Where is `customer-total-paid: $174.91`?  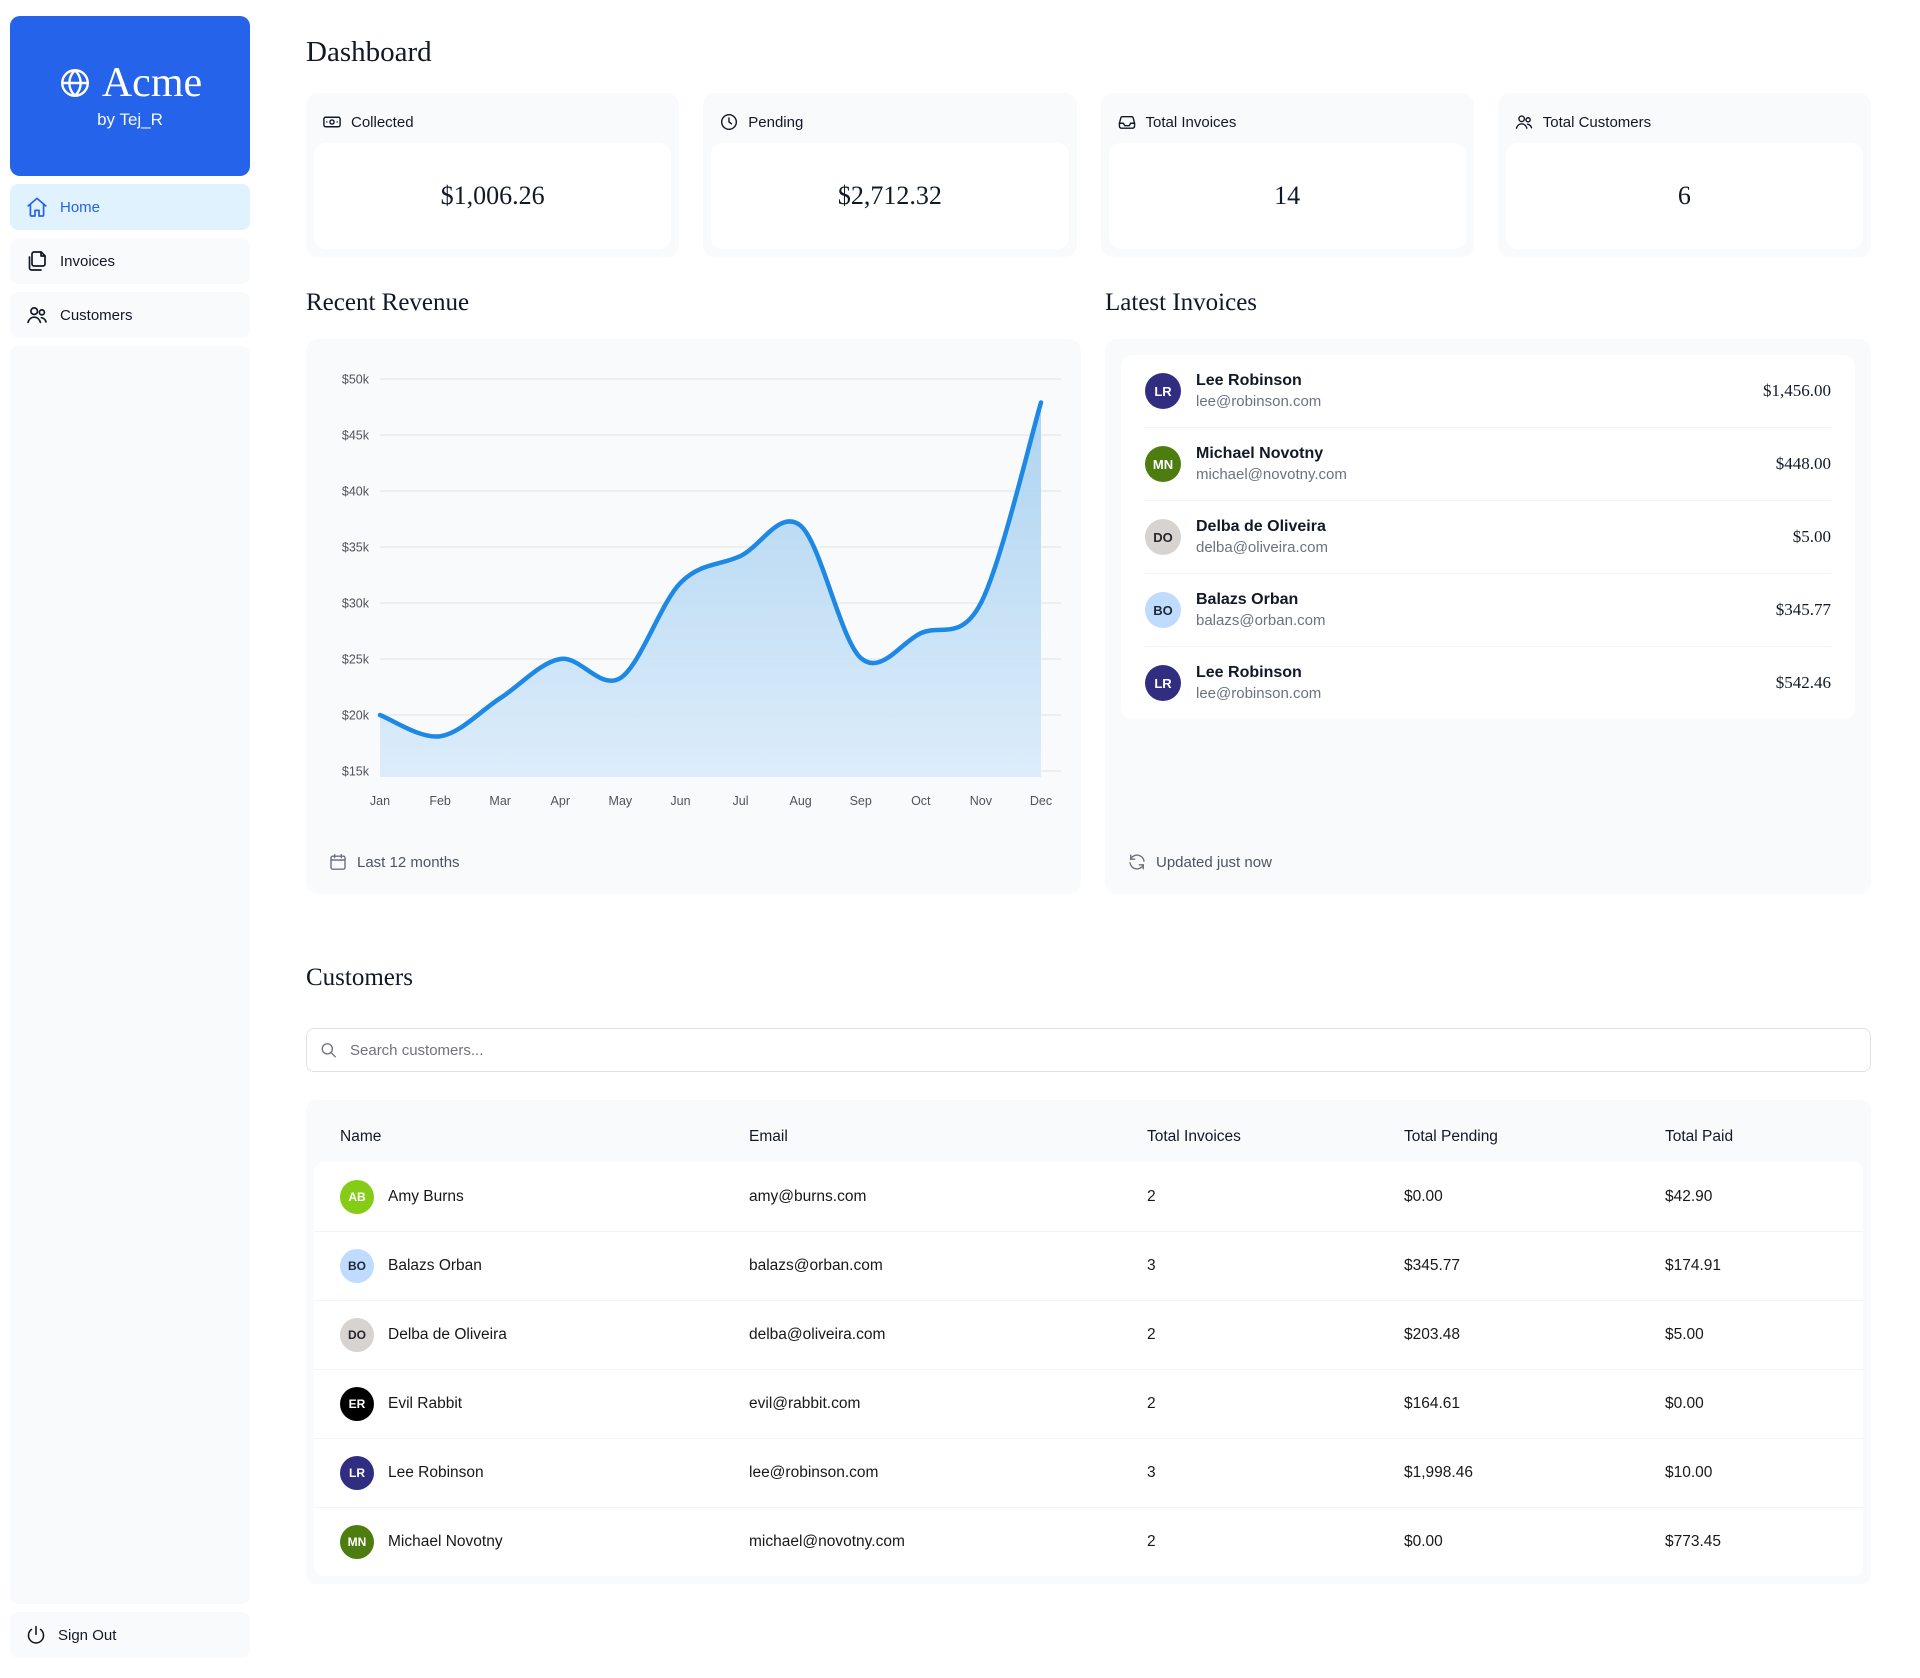 customer-total-paid: $174.91 is located at coordinates (1693, 1265).